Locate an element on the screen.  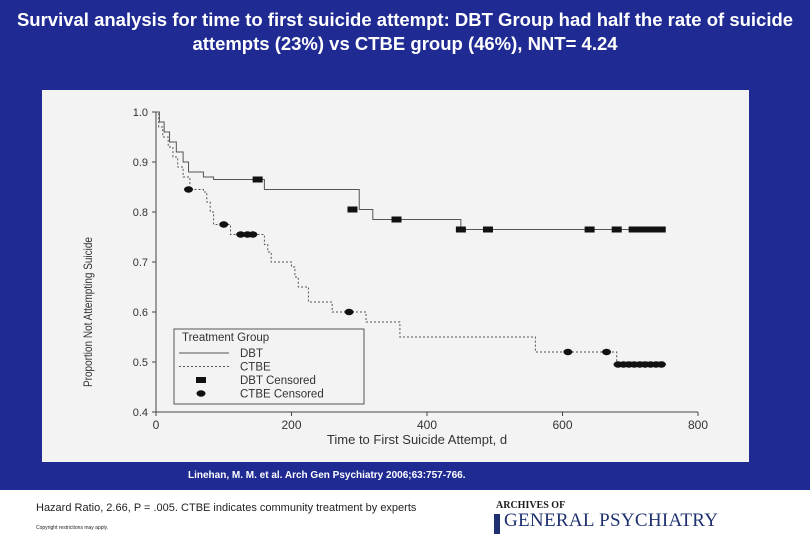
x-tick-label: 600 is located at coordinates (562, 425).